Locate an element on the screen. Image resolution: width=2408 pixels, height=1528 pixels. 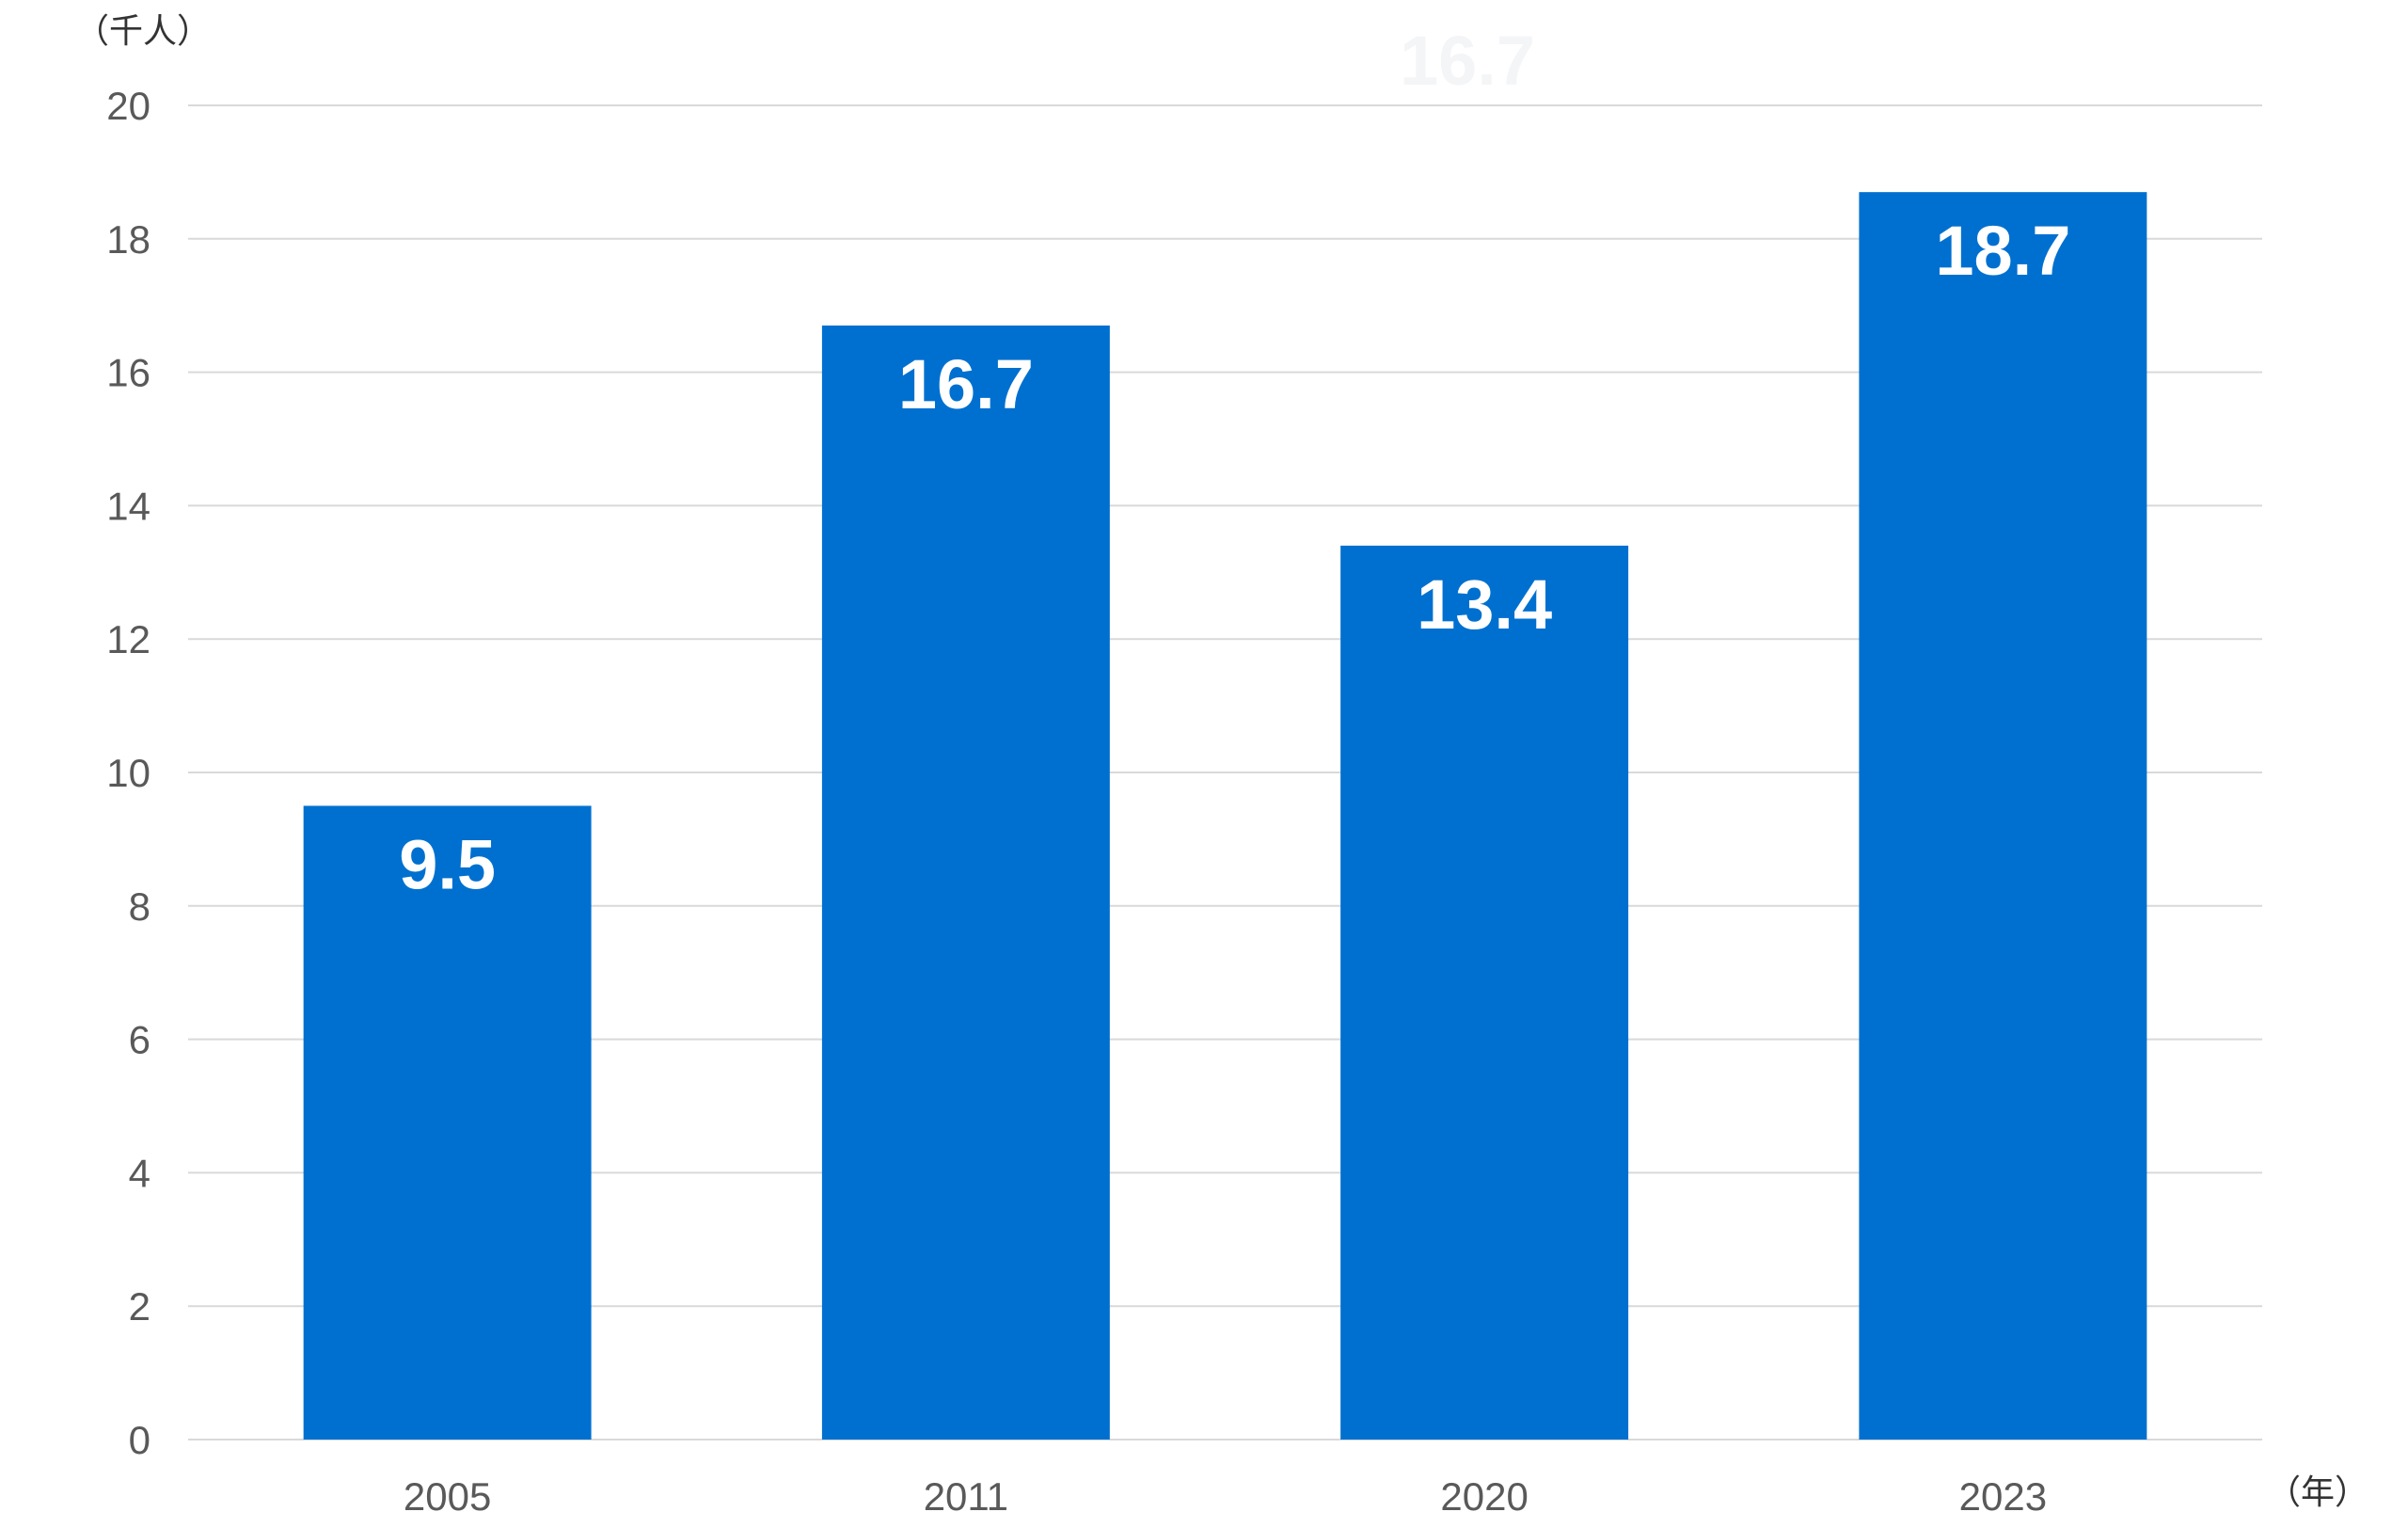
bar-value-label: 18.7 is located at coordinates (2003, 251).